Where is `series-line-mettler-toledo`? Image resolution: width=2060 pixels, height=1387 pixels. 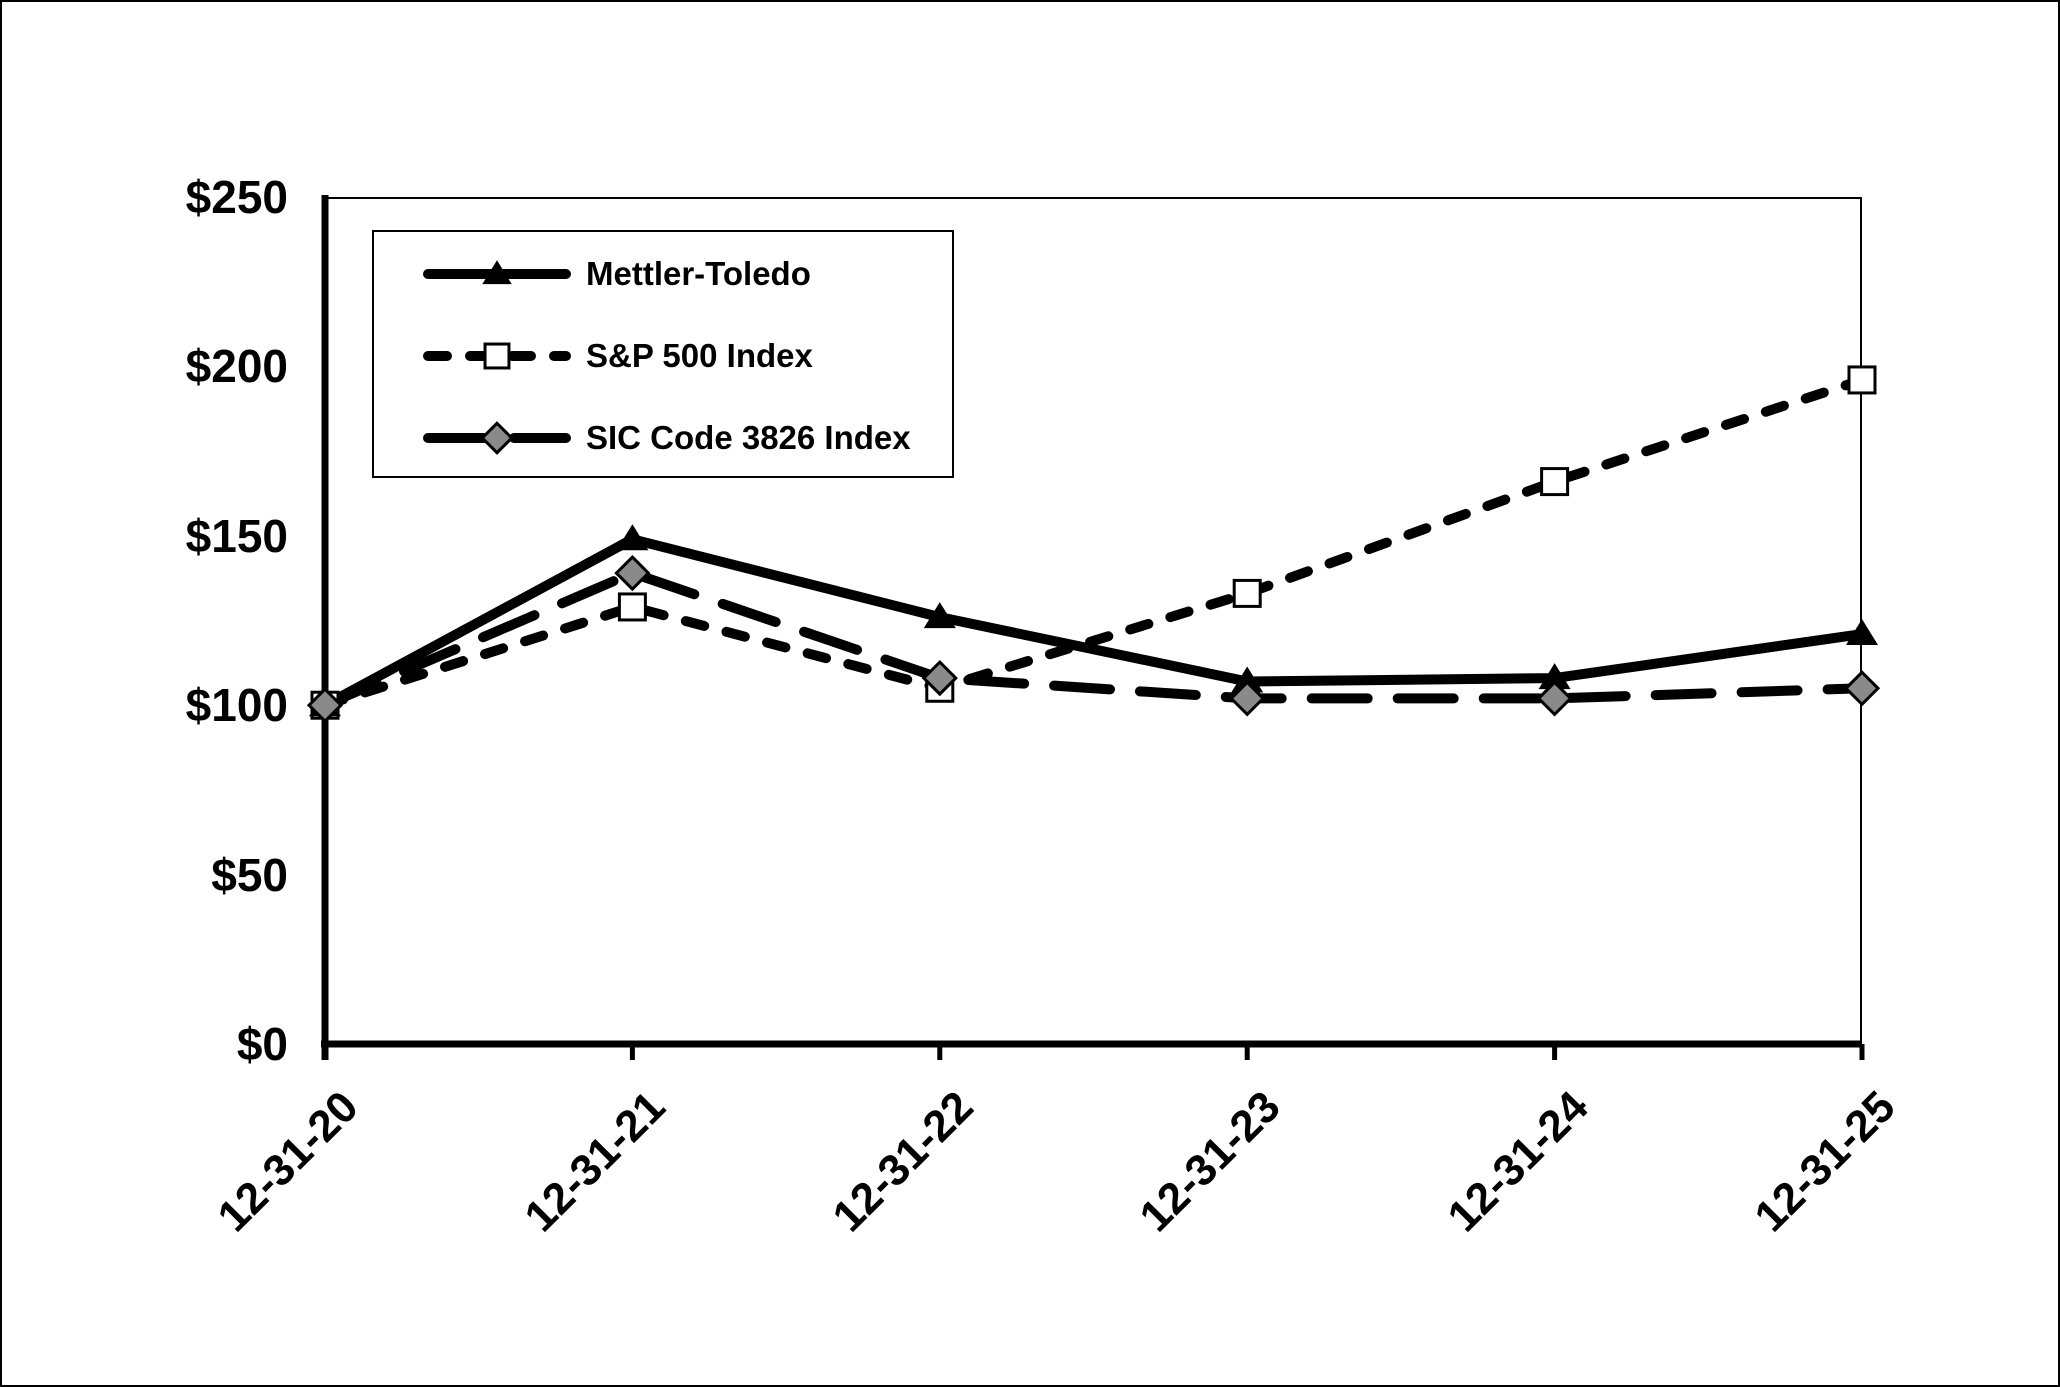 series-line-mettler-toledo is located at coordinates (1093, 622).